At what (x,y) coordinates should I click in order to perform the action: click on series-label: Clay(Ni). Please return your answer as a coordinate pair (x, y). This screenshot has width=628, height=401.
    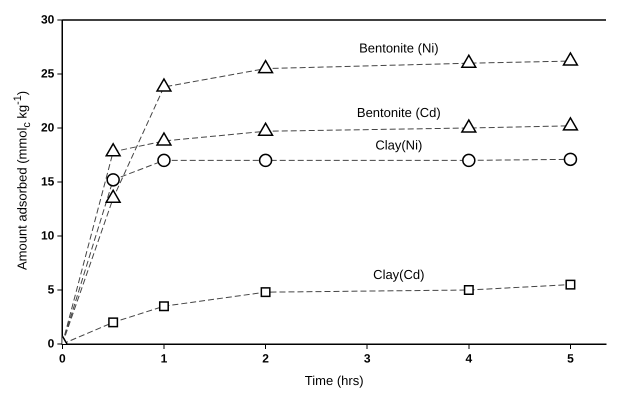
    Looking at the image, I should click on (398, 144).